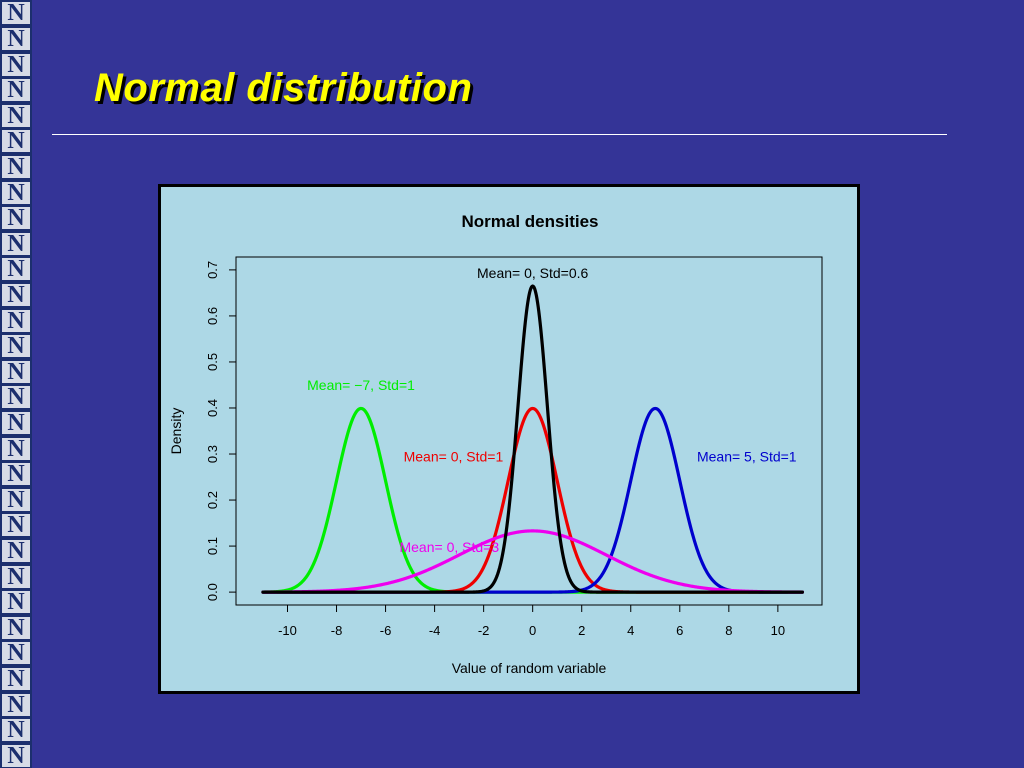 The height and width of the screenshot is (768, 1024). What do you see at coordinates (287, 630) in the screenshot?
I see `x-tick-label: -10` at bounding box center [287, 630].